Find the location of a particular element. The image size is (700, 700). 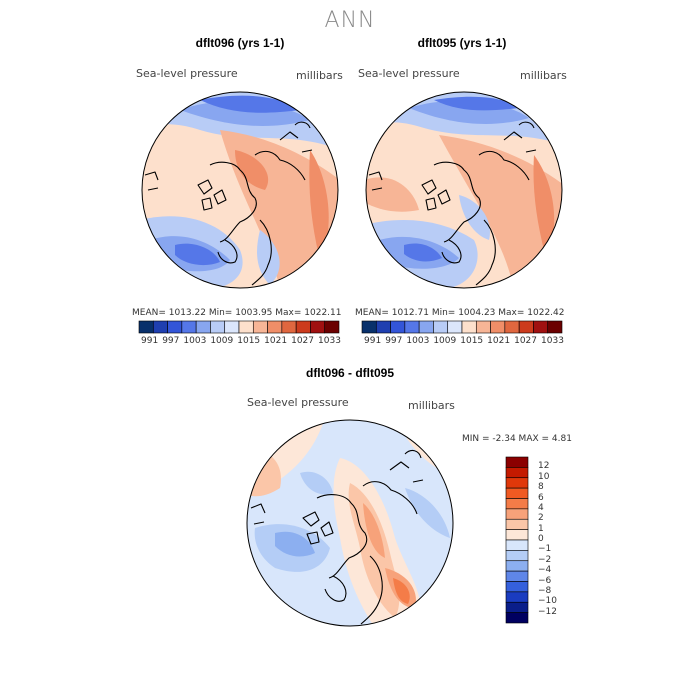

difference-min-max: MIN = -2.34 MAX = 4.81 is located at coordinates (517, 439).